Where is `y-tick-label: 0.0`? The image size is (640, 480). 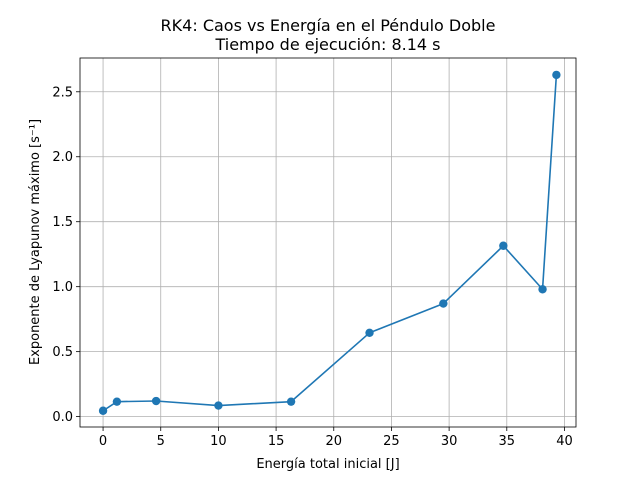
y-tick-label: 0.0 is located at coordinates (62, 417).